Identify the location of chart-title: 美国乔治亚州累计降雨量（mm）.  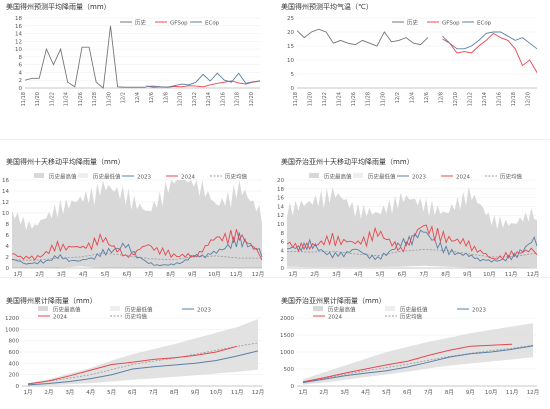
(333, 301).